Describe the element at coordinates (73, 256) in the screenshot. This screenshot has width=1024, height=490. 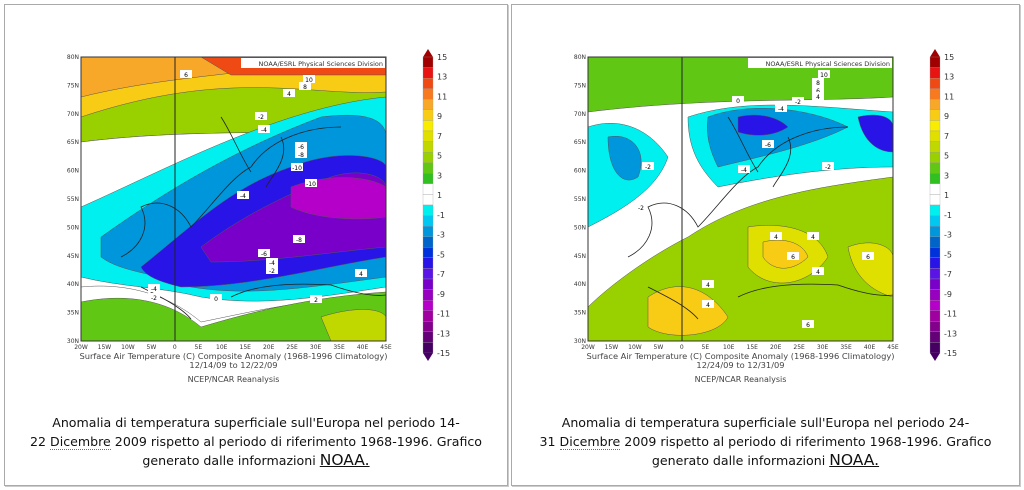
I see `latitude-tick-label: 45N` at that location.